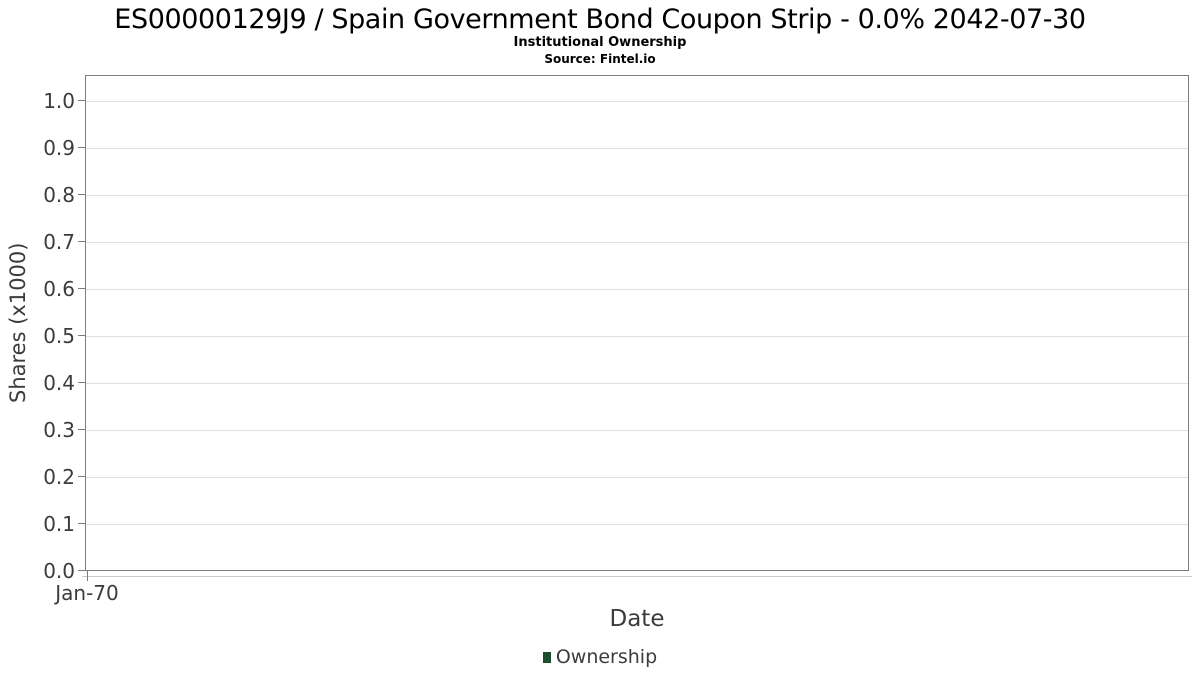  Describe the element at coordinates (59, 335) in the screenshot. I see `y-tick-label: 0.5` at that location.